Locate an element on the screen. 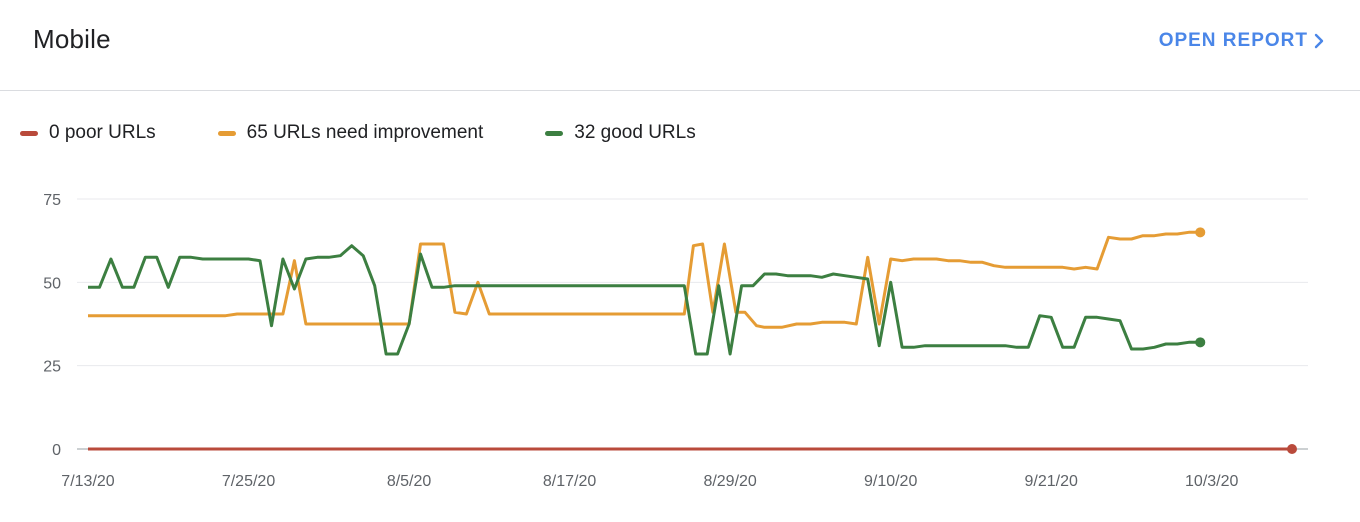  y-tick-label: 25 is located at coordinates (52, 367).